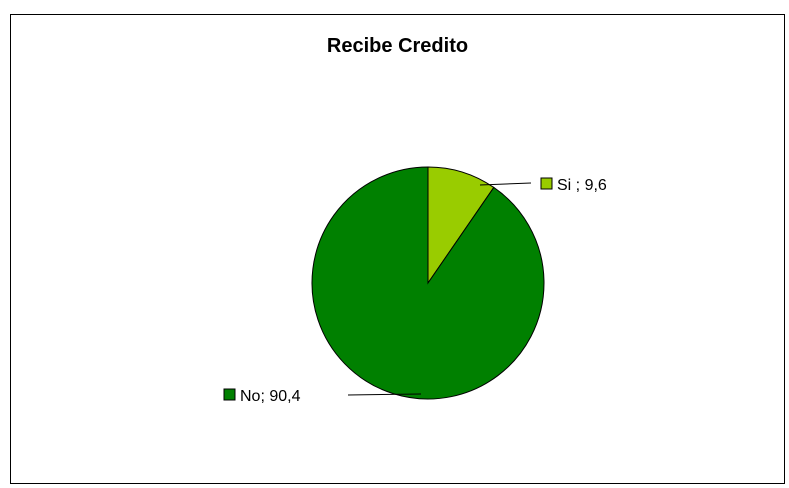 This screenshot has width=789, height=488. What do you see at coordinates (505, 184) in the screenshot?
I see `leader-line-si` at bounding box center [505, 184].